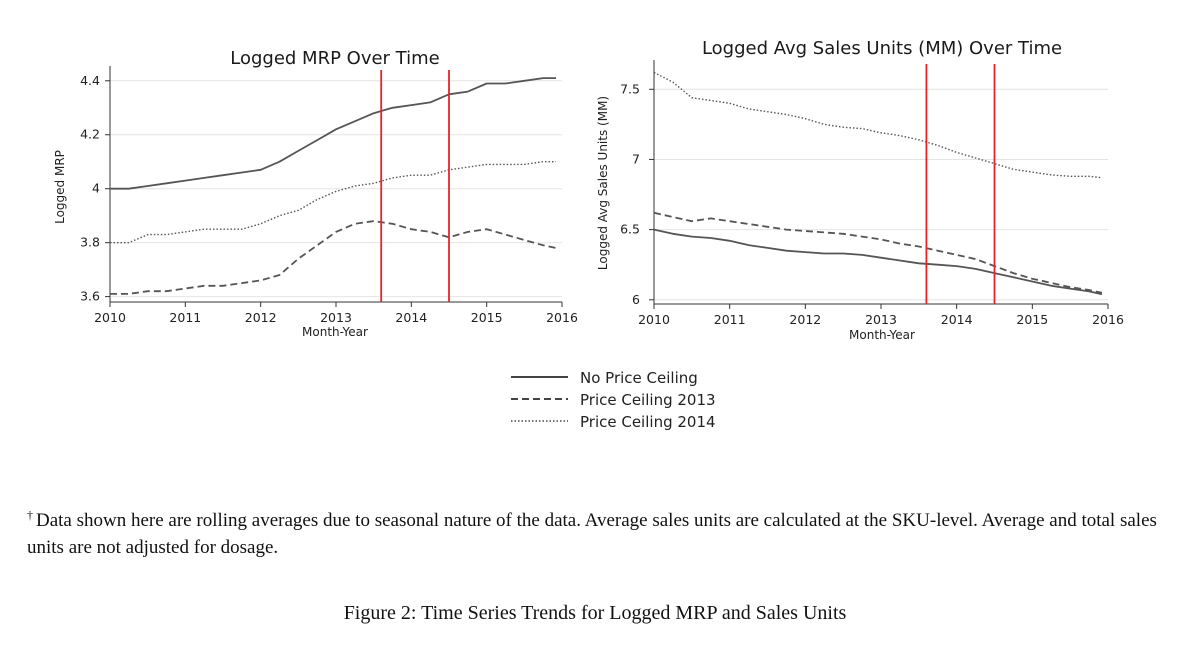  I want to click on y-axis-label: Logged Avg Sales Units (MM), so click(603, 183).